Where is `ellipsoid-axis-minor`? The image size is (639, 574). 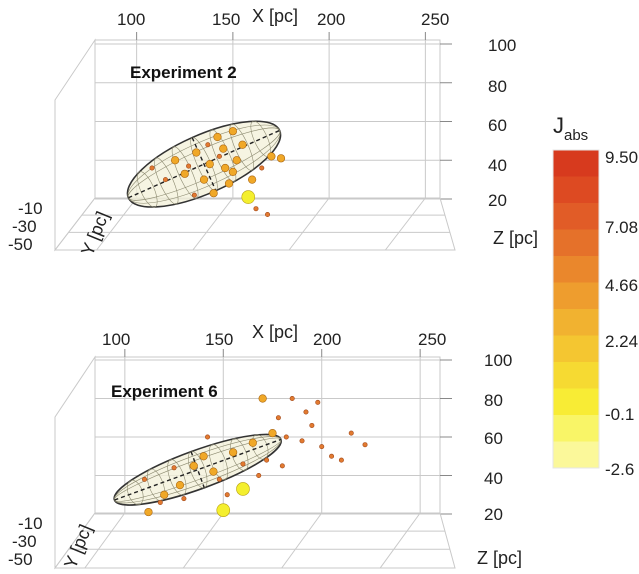 ellipsoid-axis-minor is located at coordinates (204, 164).